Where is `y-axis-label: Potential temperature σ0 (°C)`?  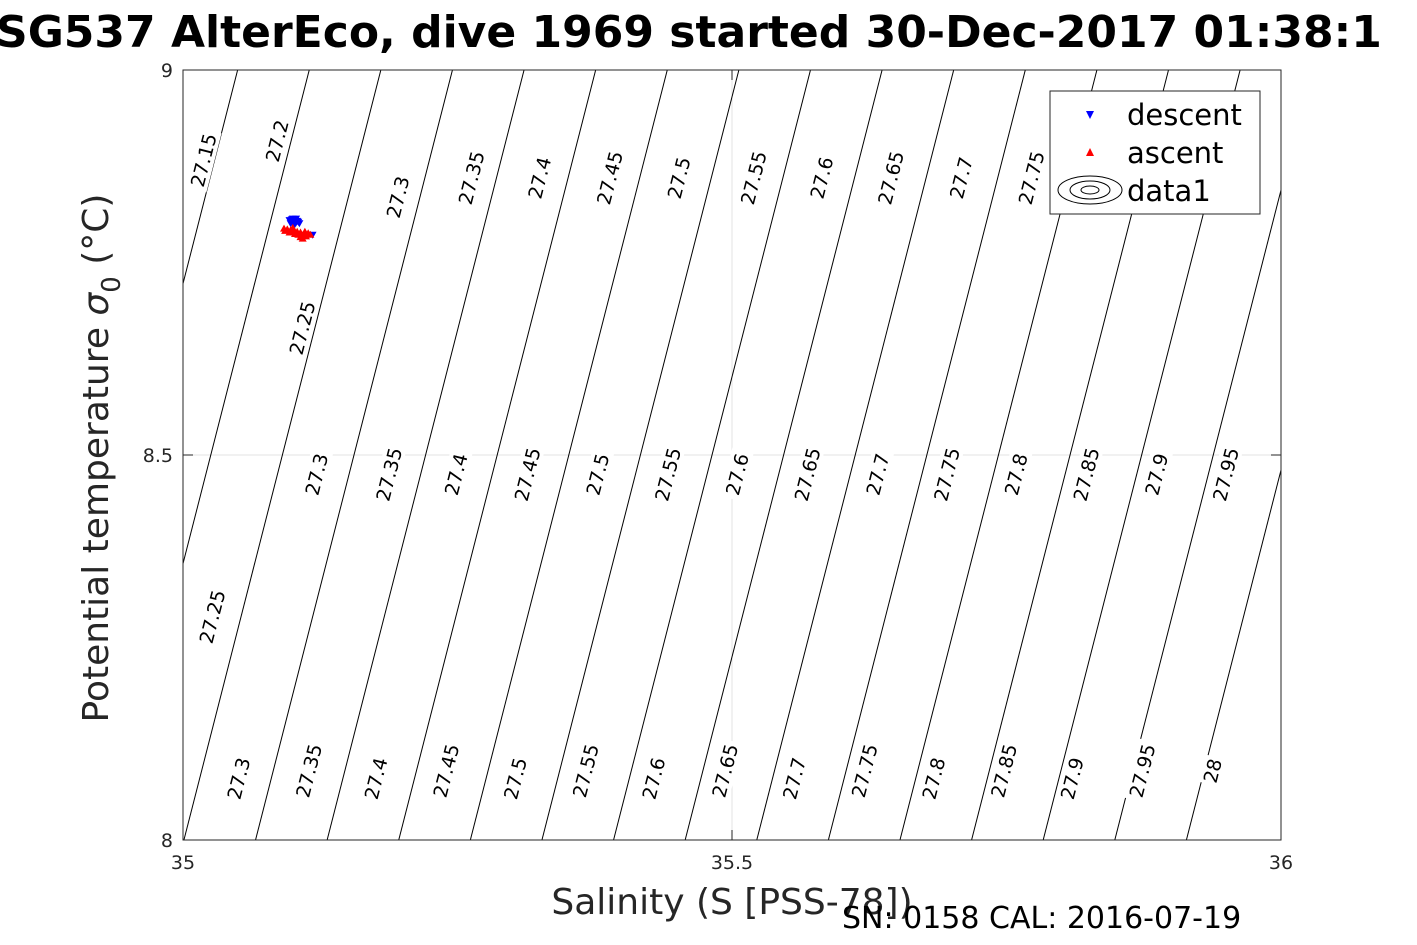 y-axis-label: Potential temperature σ0 (°C) is located at coordinates (101, 458).